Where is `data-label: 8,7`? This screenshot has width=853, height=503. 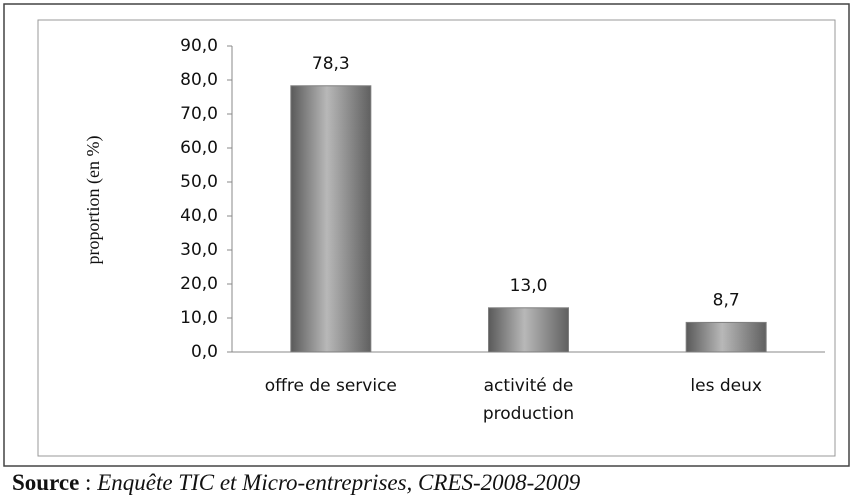 data-label: 8,7 is located at coordinates (726, 300).